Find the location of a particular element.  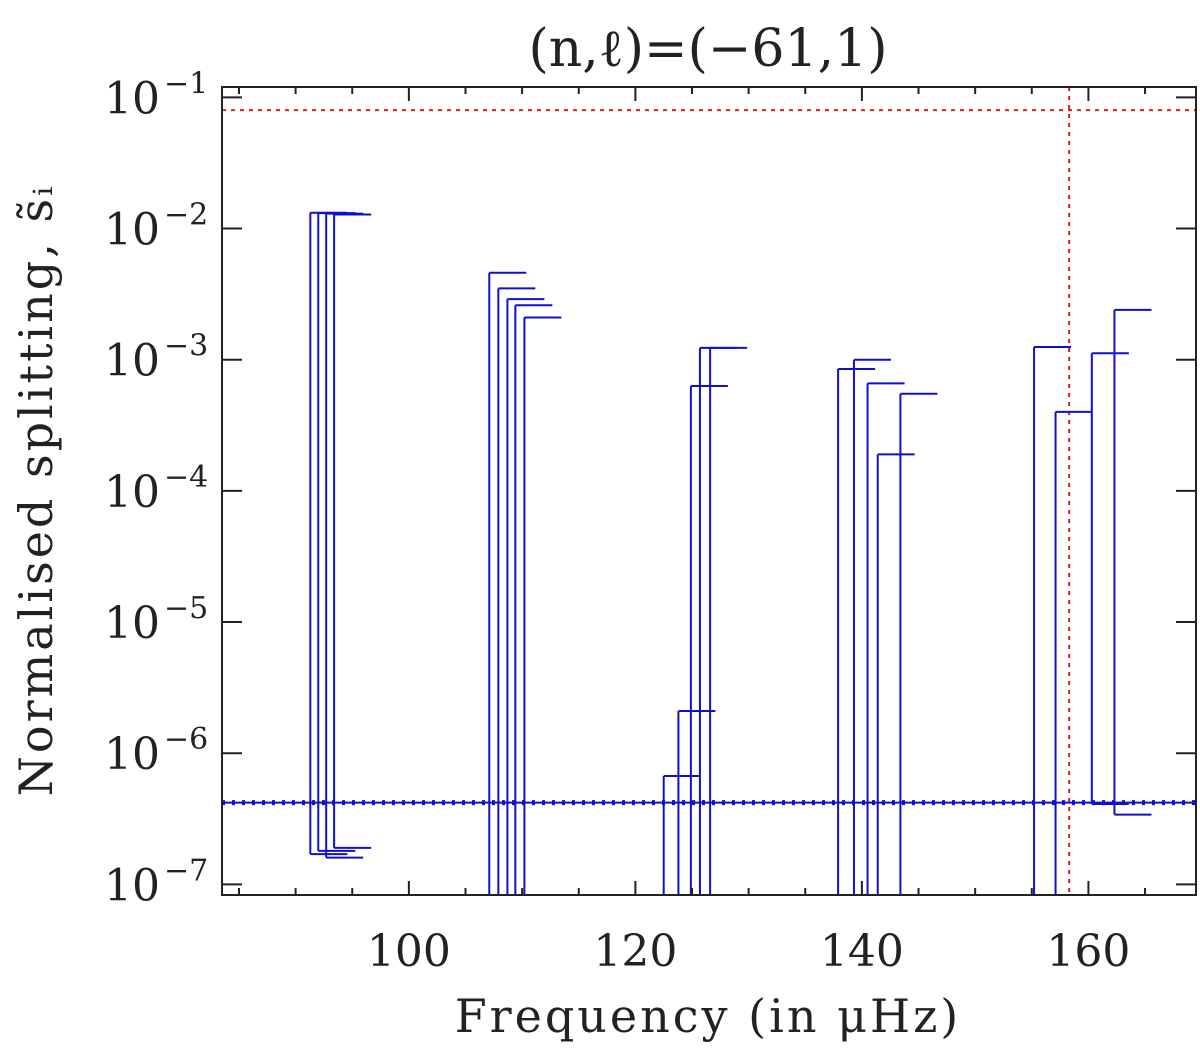

x-axis-label: Frequency (in μHz) is located at coordinates (708, 1016).